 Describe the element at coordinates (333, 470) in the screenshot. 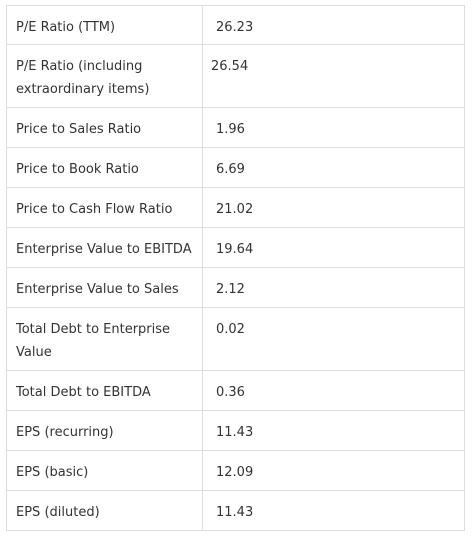

I see `ratio-value: 12.09` at that location.